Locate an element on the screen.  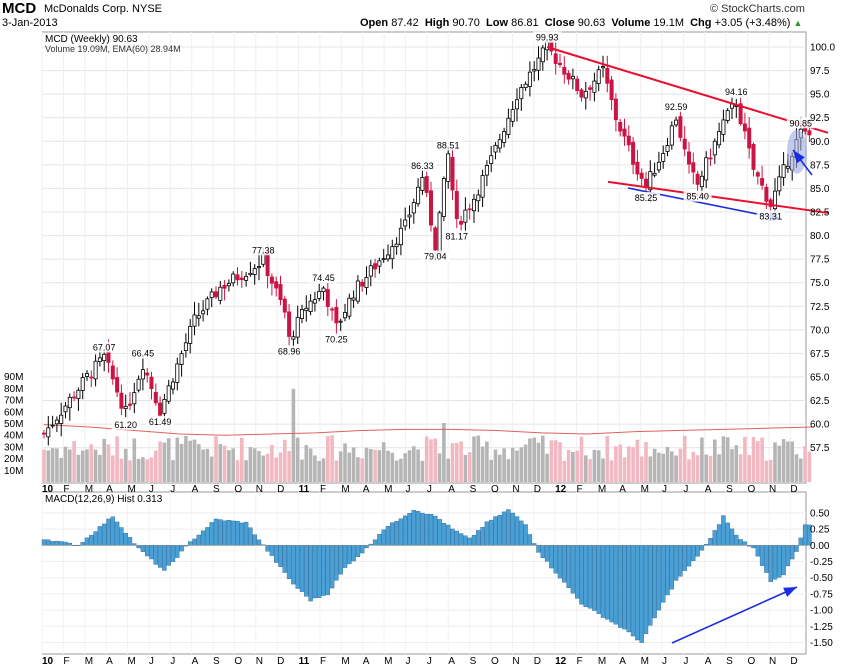
volume-tick-label: 50M is located at coordinates (13, 424).